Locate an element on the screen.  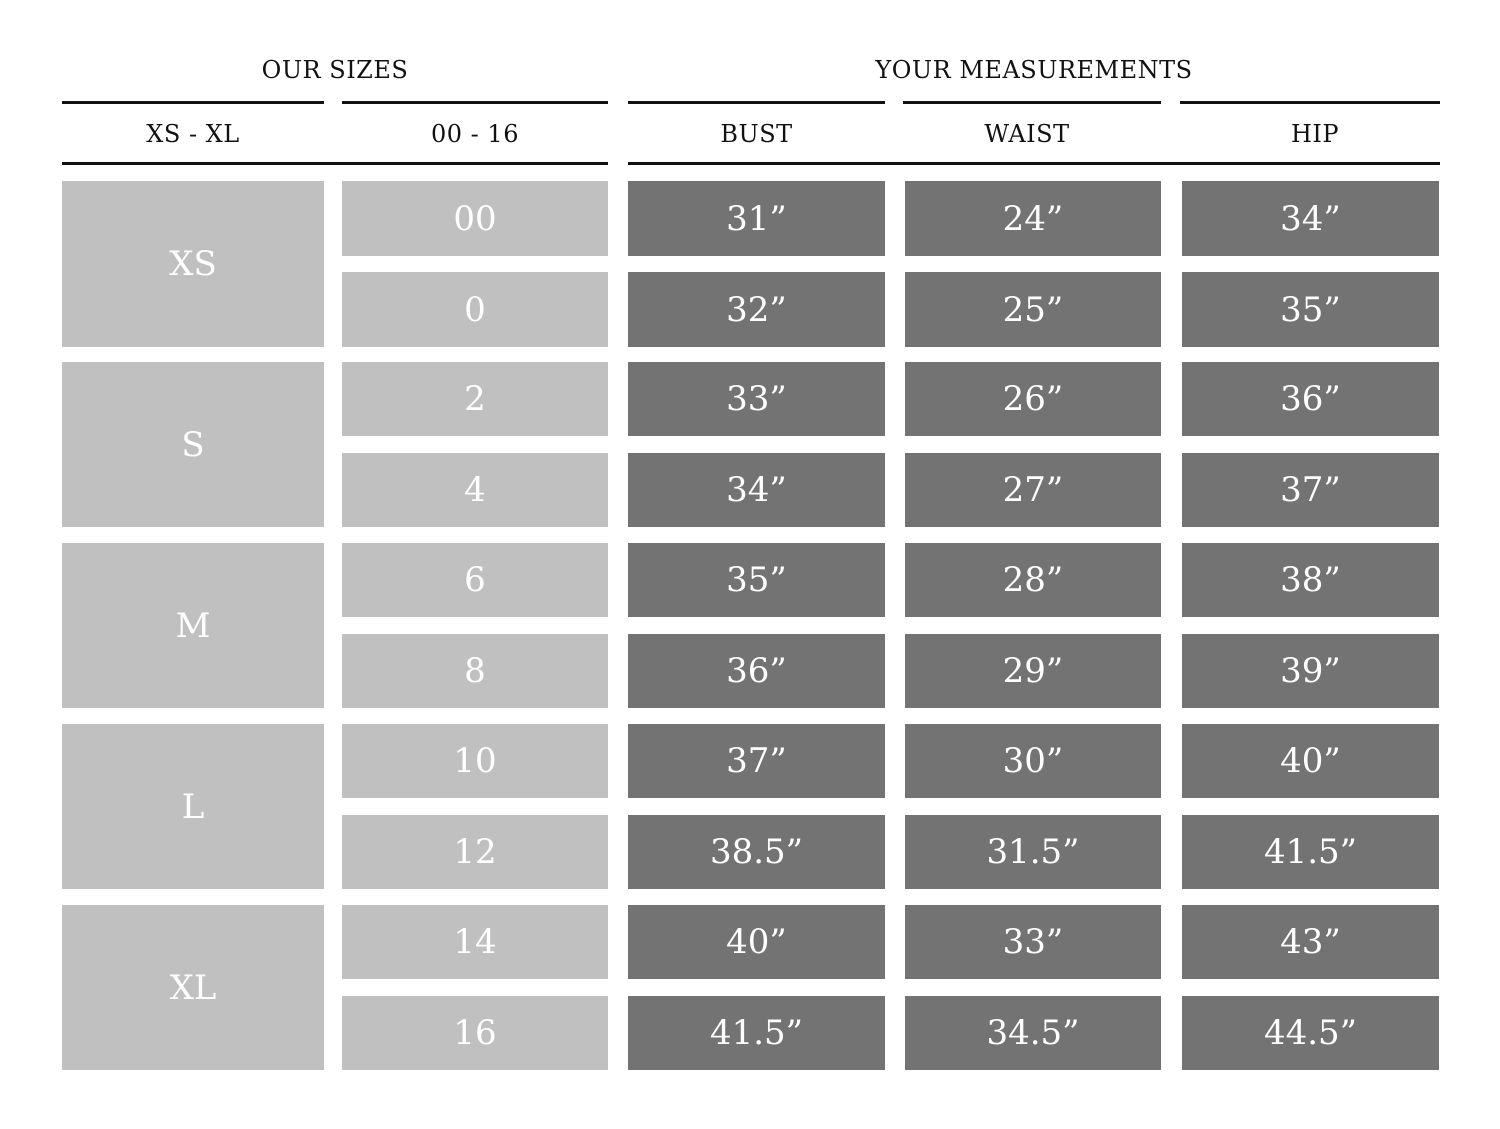
size-letter-cell: M is located at coordinates (193, 625).